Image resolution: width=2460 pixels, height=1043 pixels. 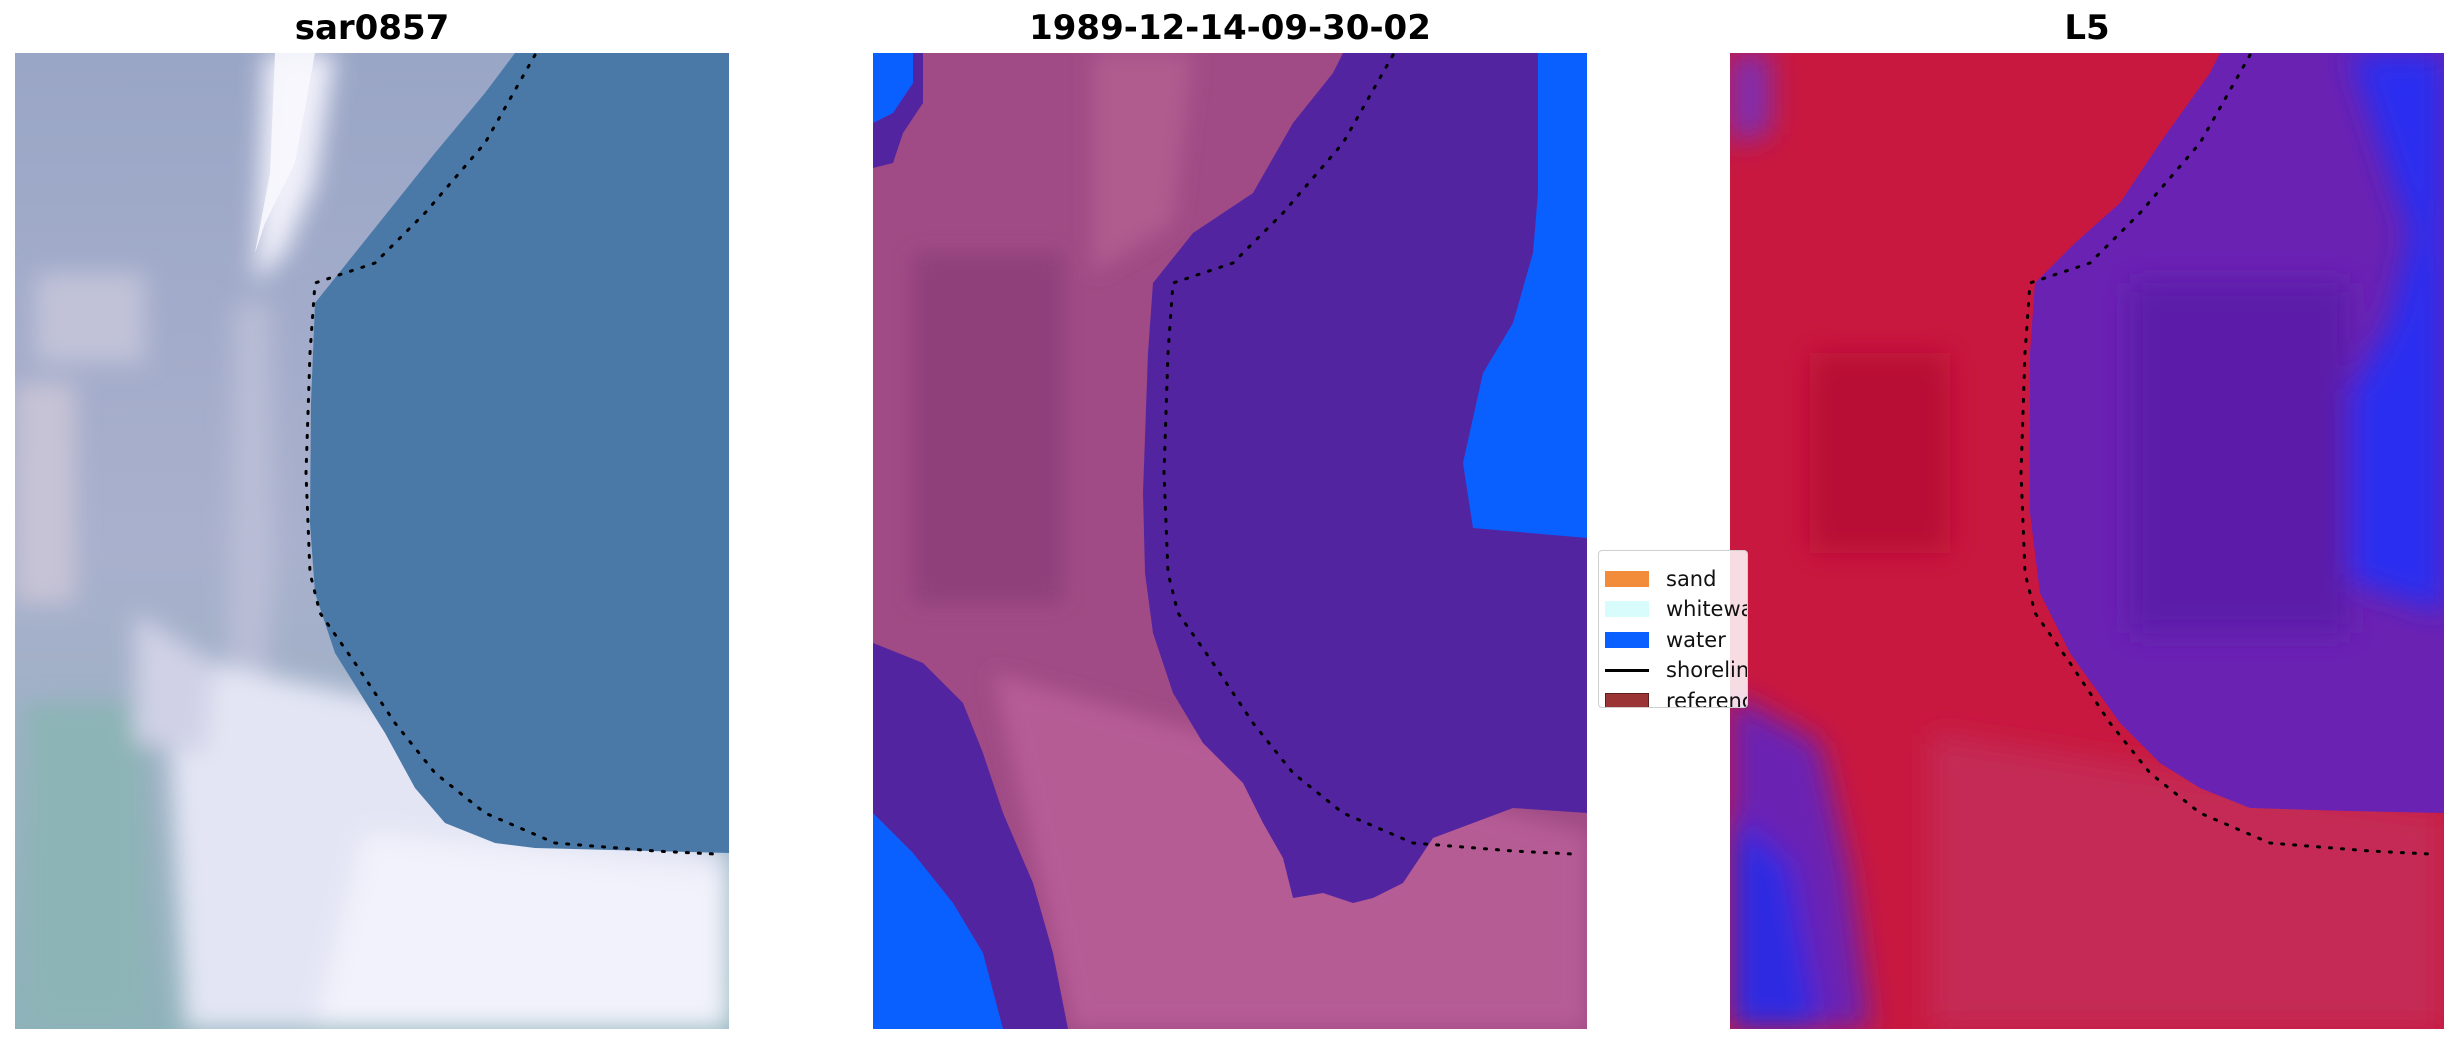 What do you see at coordinates (1627, 640) in the screenshot?
I see `water-swatch` at bounding box center [1627, 640].